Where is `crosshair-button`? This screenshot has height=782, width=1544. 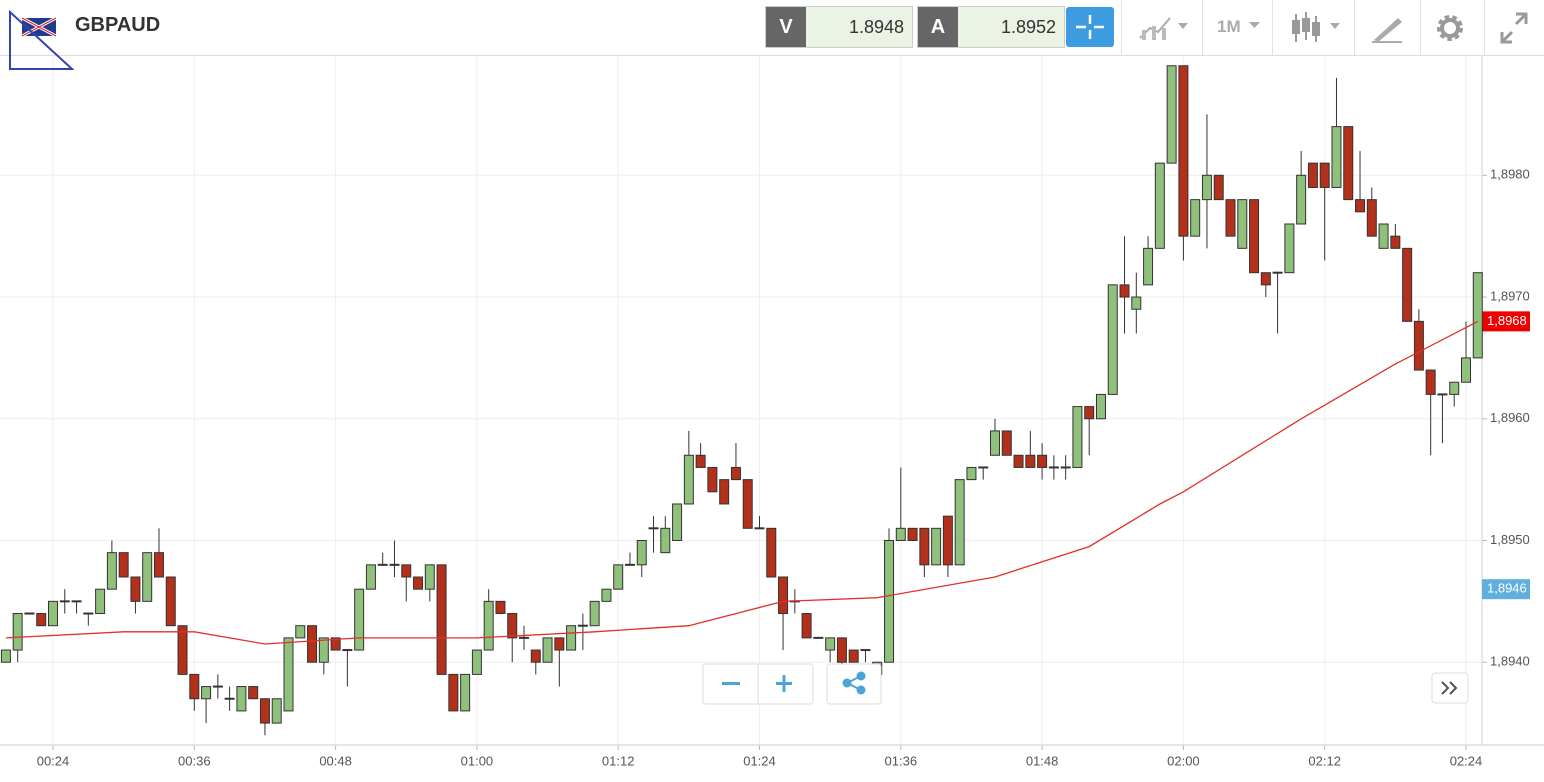
crosshair-button is located at coordinates (1090, 27).